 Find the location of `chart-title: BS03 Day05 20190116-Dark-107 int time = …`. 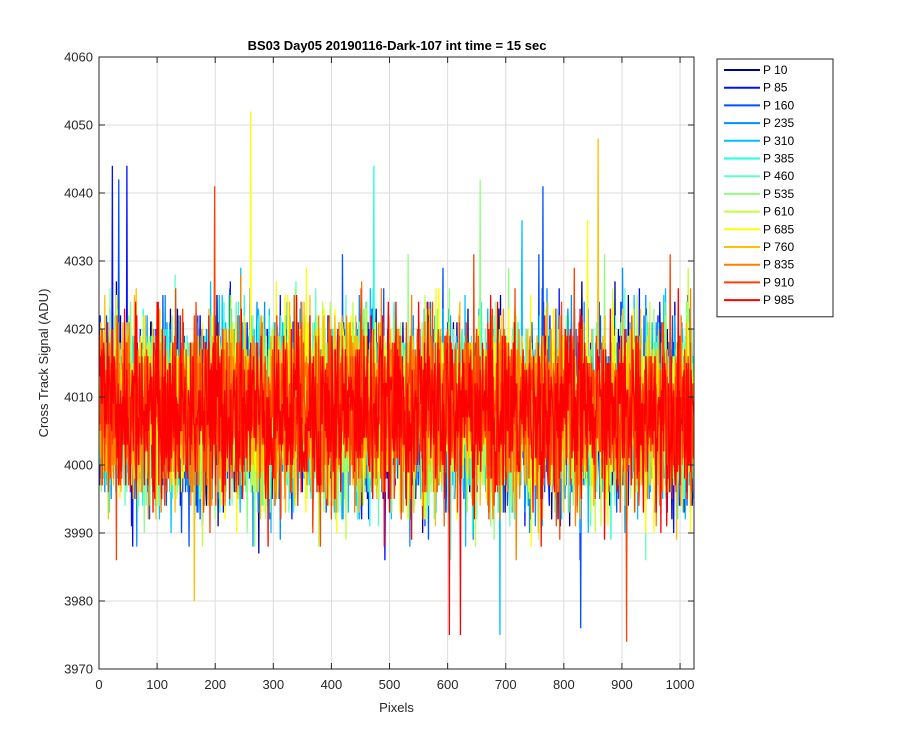

chart-title: BS03 Day05 20190116-Dark-107 int time = … is located at coordinates (397, 45).